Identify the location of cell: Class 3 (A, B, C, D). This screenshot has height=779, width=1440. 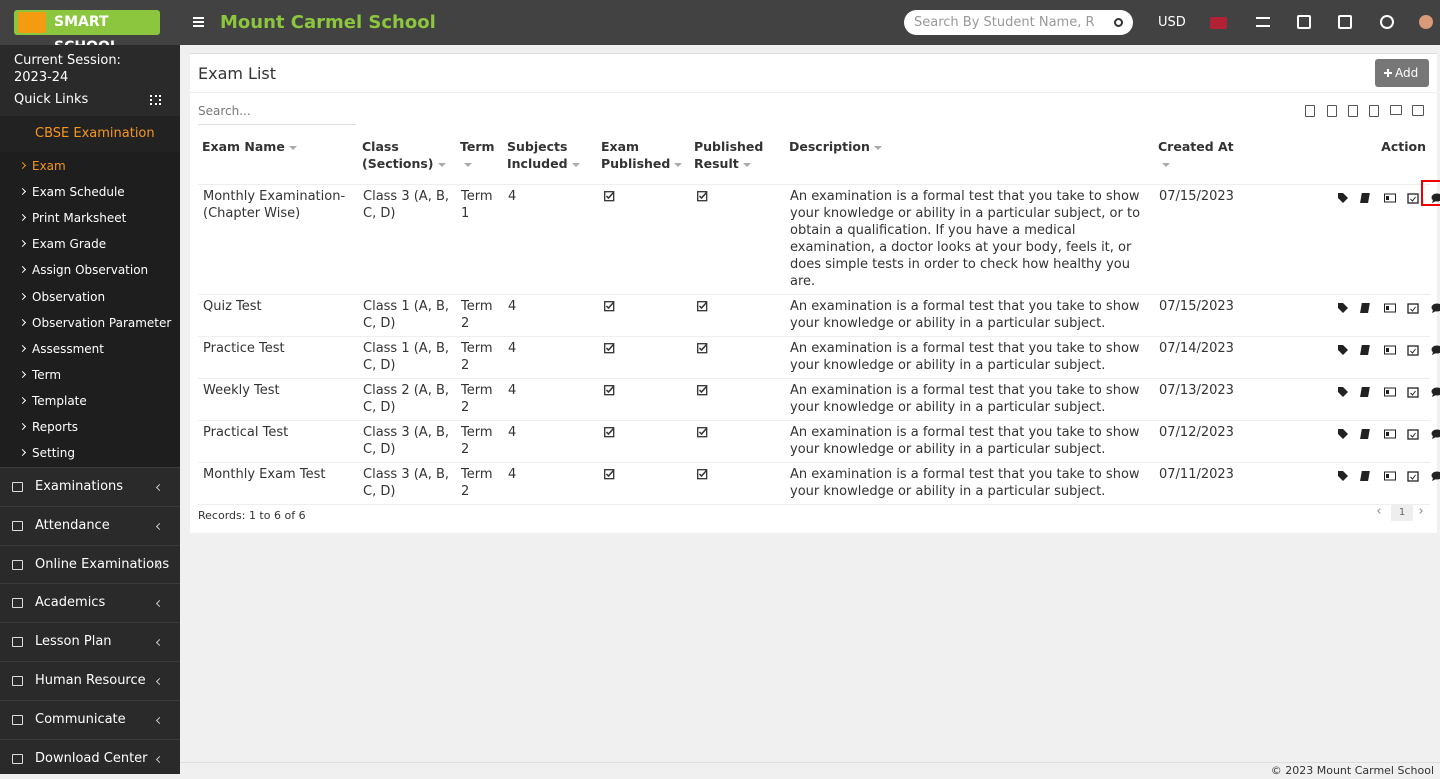
(407, 239).